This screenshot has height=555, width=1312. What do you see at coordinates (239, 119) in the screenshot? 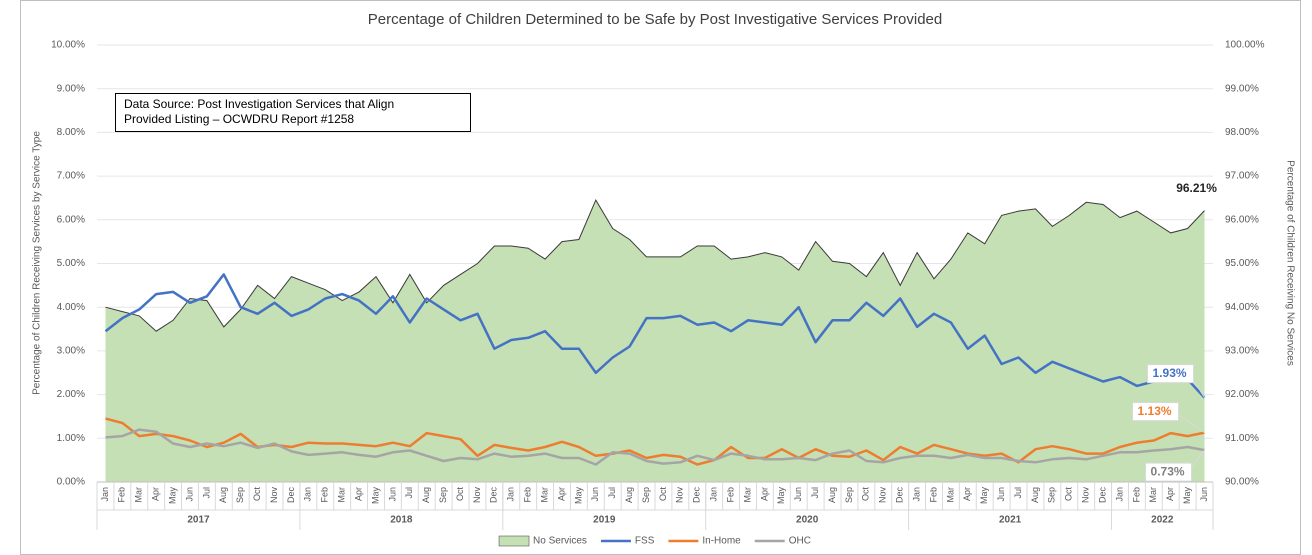
I see `annotation: Provided Listing – OCWDRU Report #1258` at bounding box center [239, 119].